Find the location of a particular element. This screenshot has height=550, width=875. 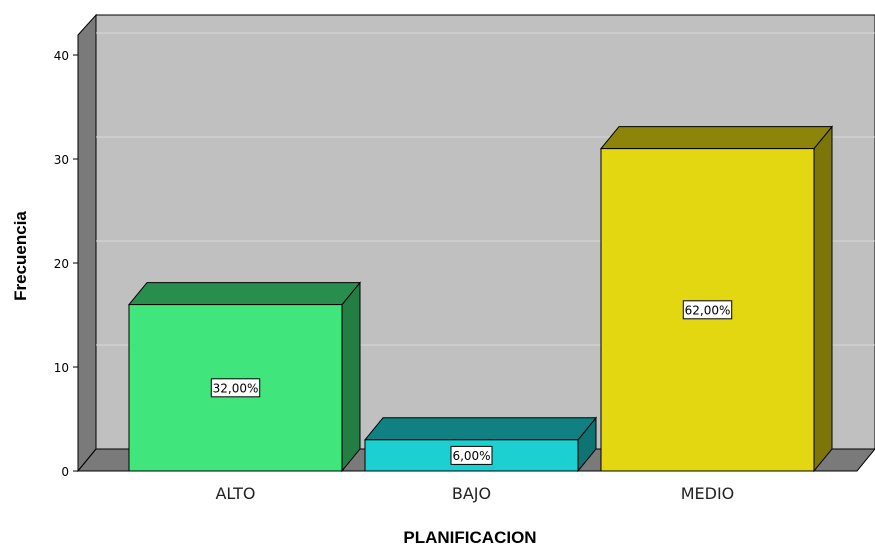

data-label: 62,00% is located at coordinates (708, 310).